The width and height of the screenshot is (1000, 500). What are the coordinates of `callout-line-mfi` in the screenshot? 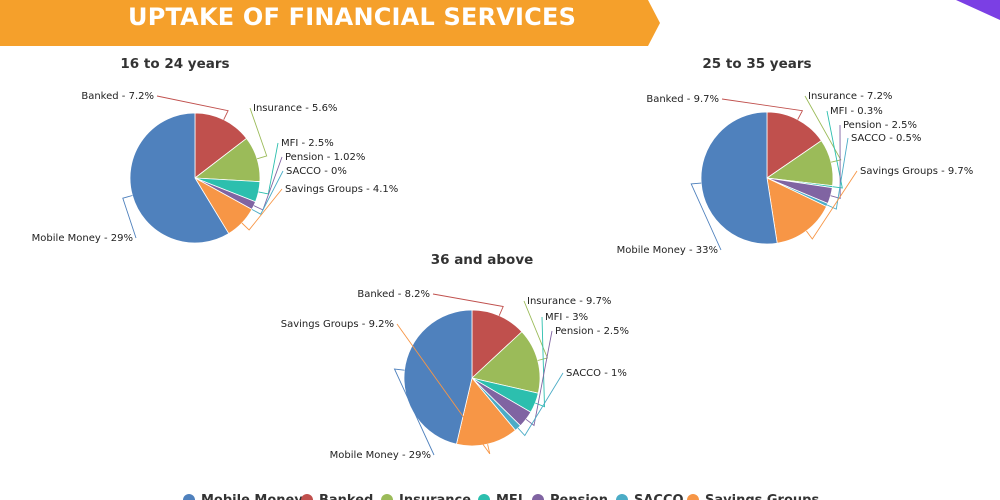 It's located at (834, 149).